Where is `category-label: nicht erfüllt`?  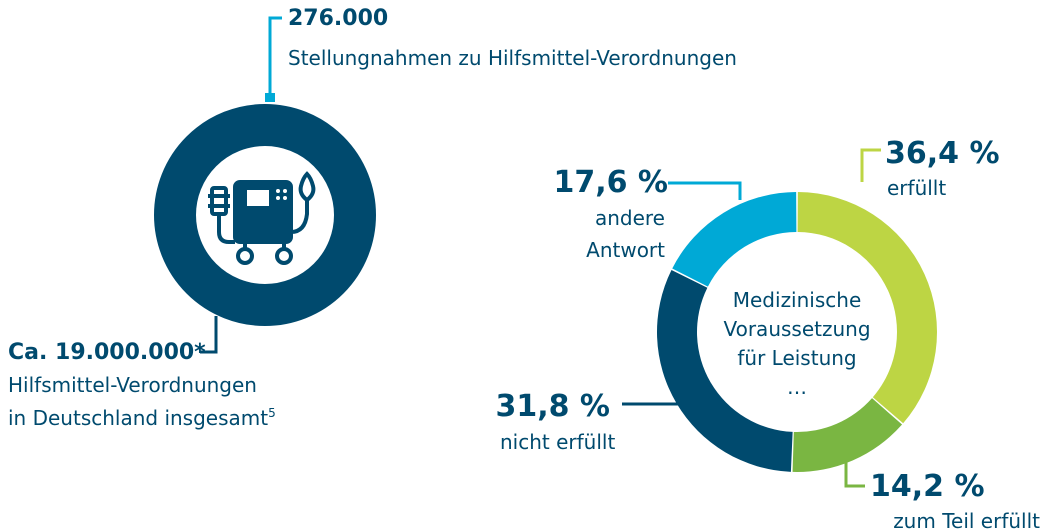
category-label: nicht erfüllt is located at coordinates (557, 442).